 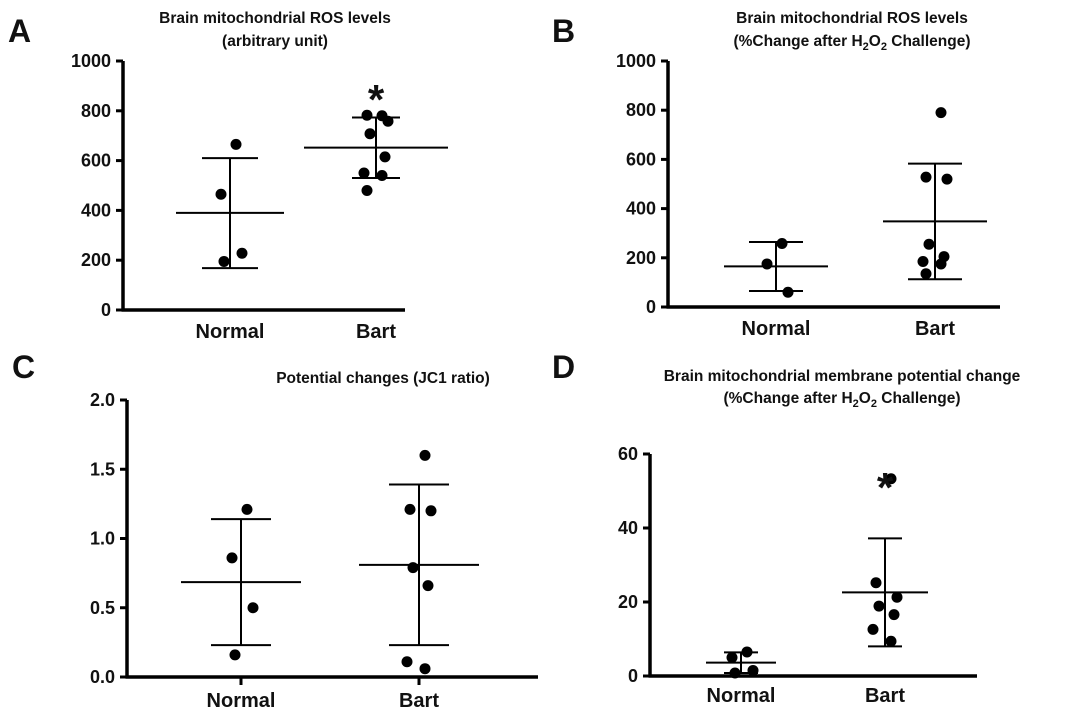 What do you see at coordinates (628, 528) in the screenshot?
I see `y-tick-label: 40` at bounding box center [628, 528].